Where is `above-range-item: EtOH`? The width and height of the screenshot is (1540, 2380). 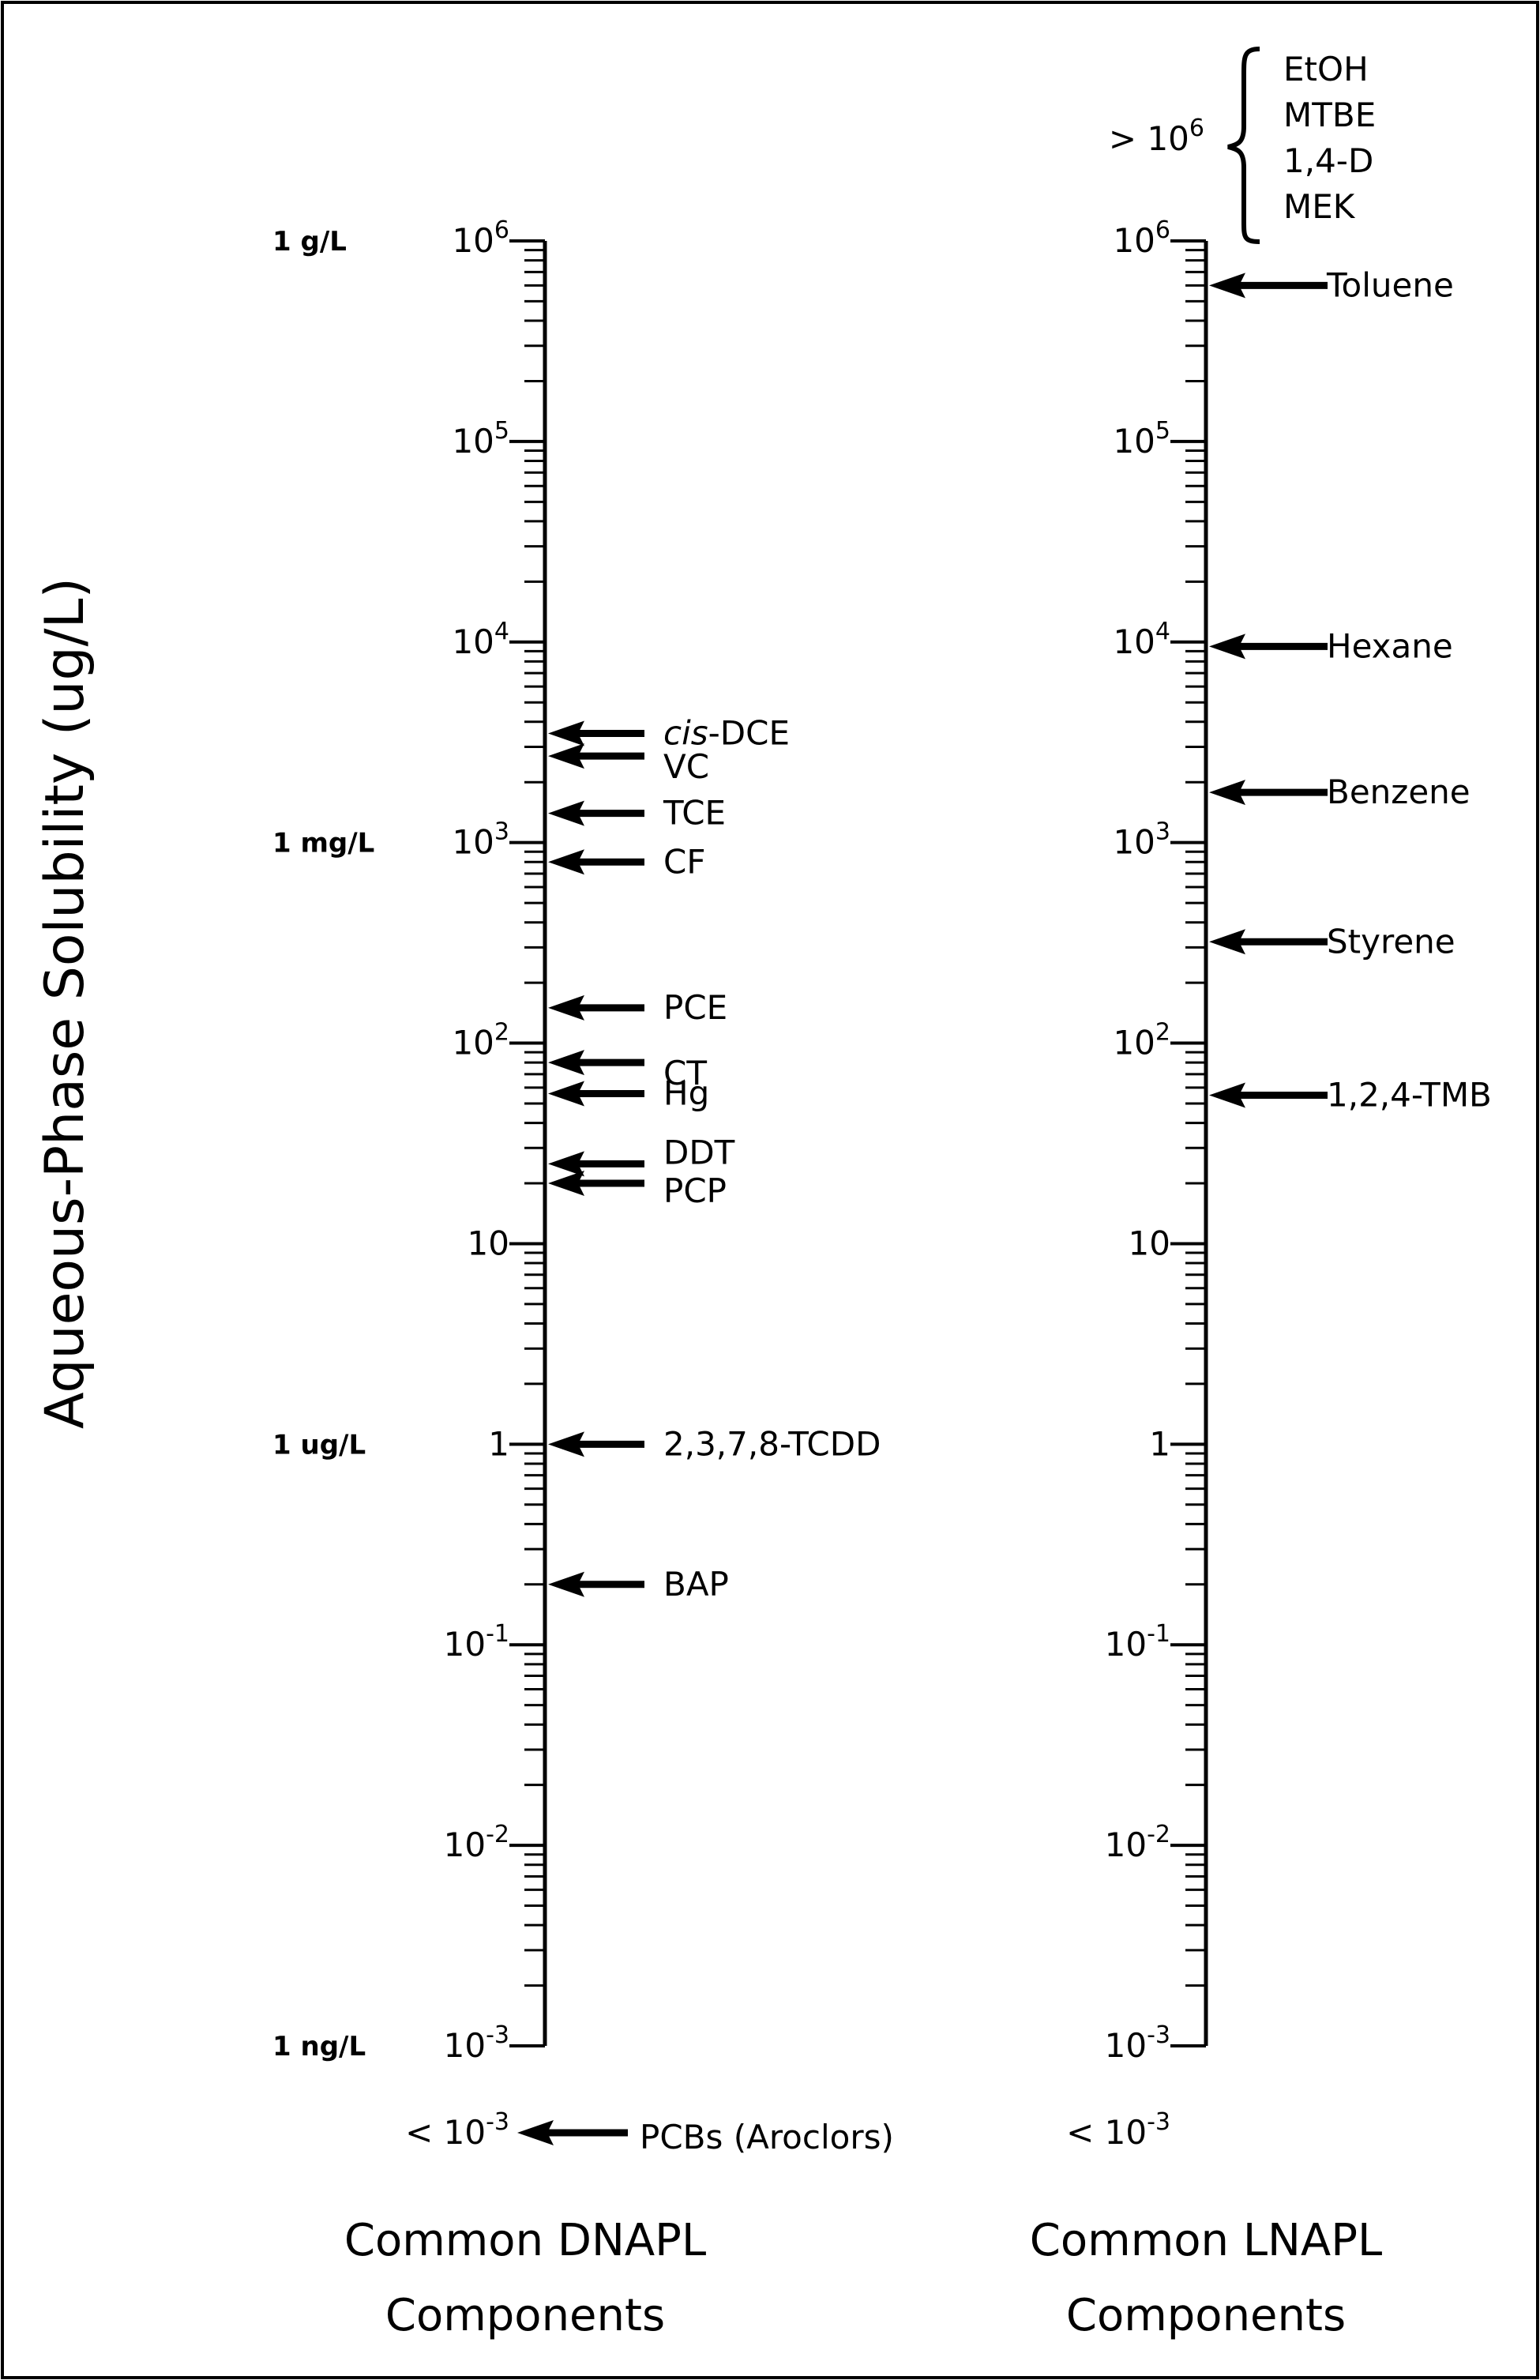 above-range-item: EtOH is located at coordinates (1326, 69).